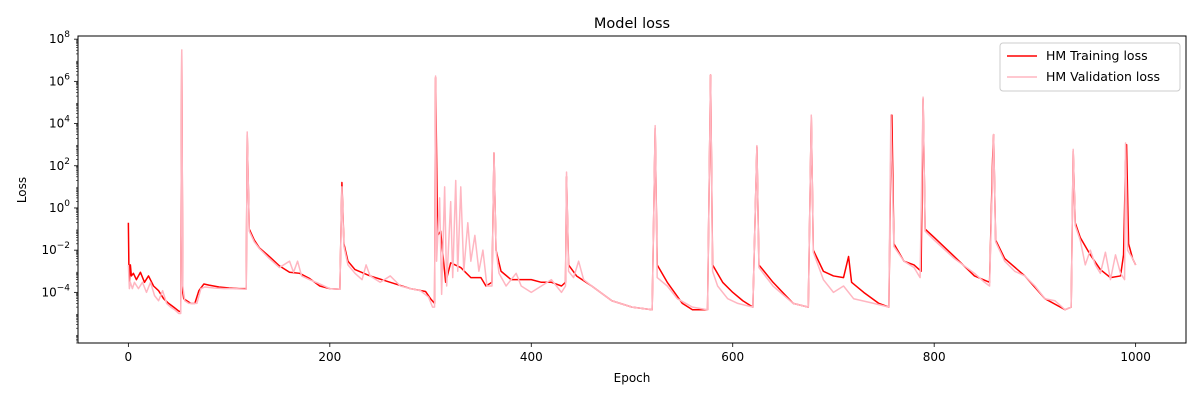  Describe the element at coordinates (59, 123) in the screenshot. I see `y-tick-label: 10⁴` at that location.